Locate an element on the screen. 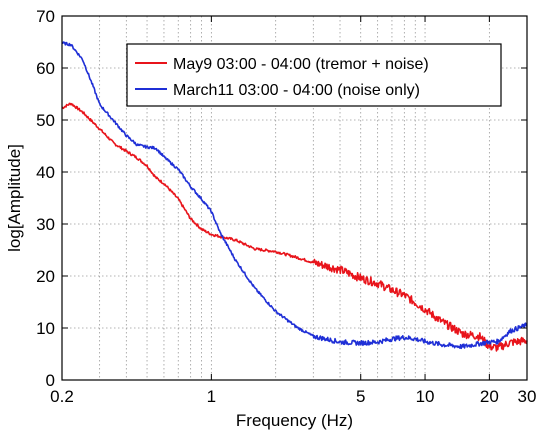 Image resolution: width=540 pixels, height=435 pixels. x-tick-label: 20 is located at coordinates (489, 396).